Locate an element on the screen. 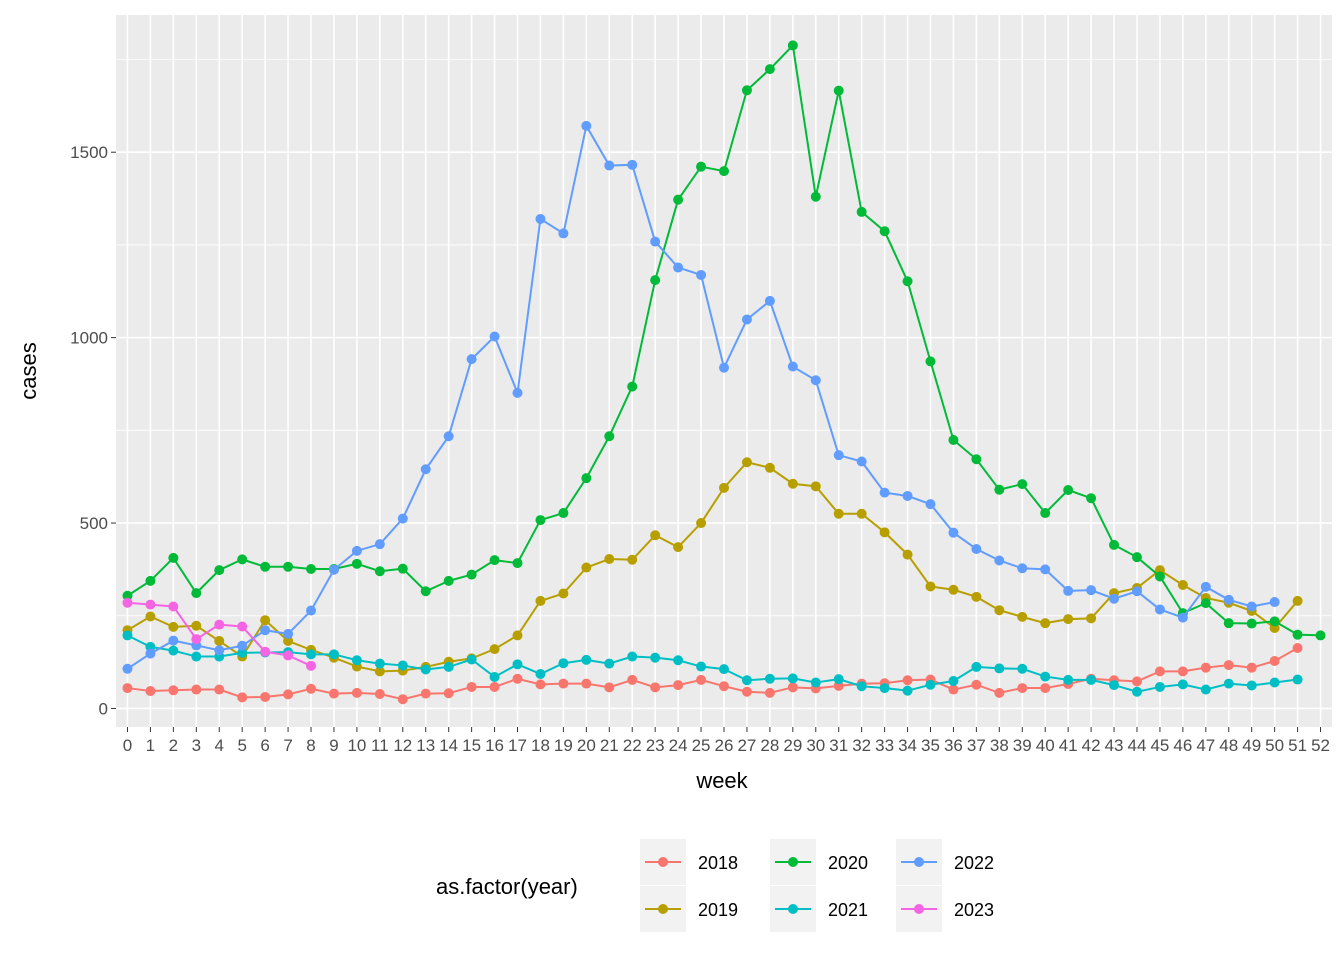 The height and width of the screenshot is (960, 1344). x-tick-label: 49 is located at coordinates (1251, 745).